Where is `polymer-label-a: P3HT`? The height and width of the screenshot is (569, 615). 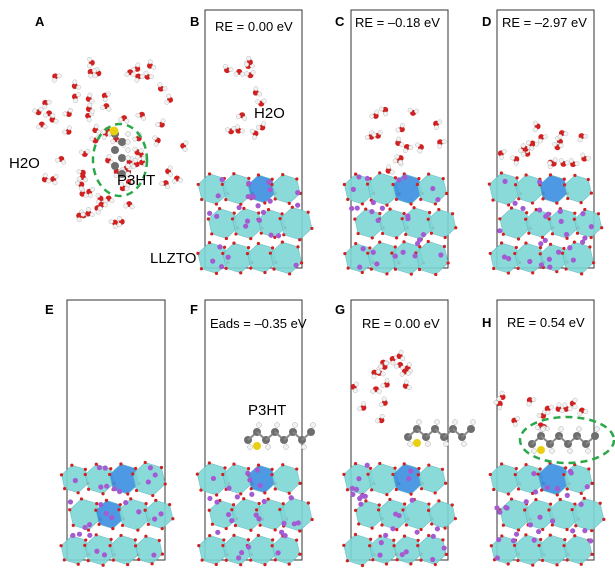
polymer-label-a: P3HT is located at coordinates (136, 180).